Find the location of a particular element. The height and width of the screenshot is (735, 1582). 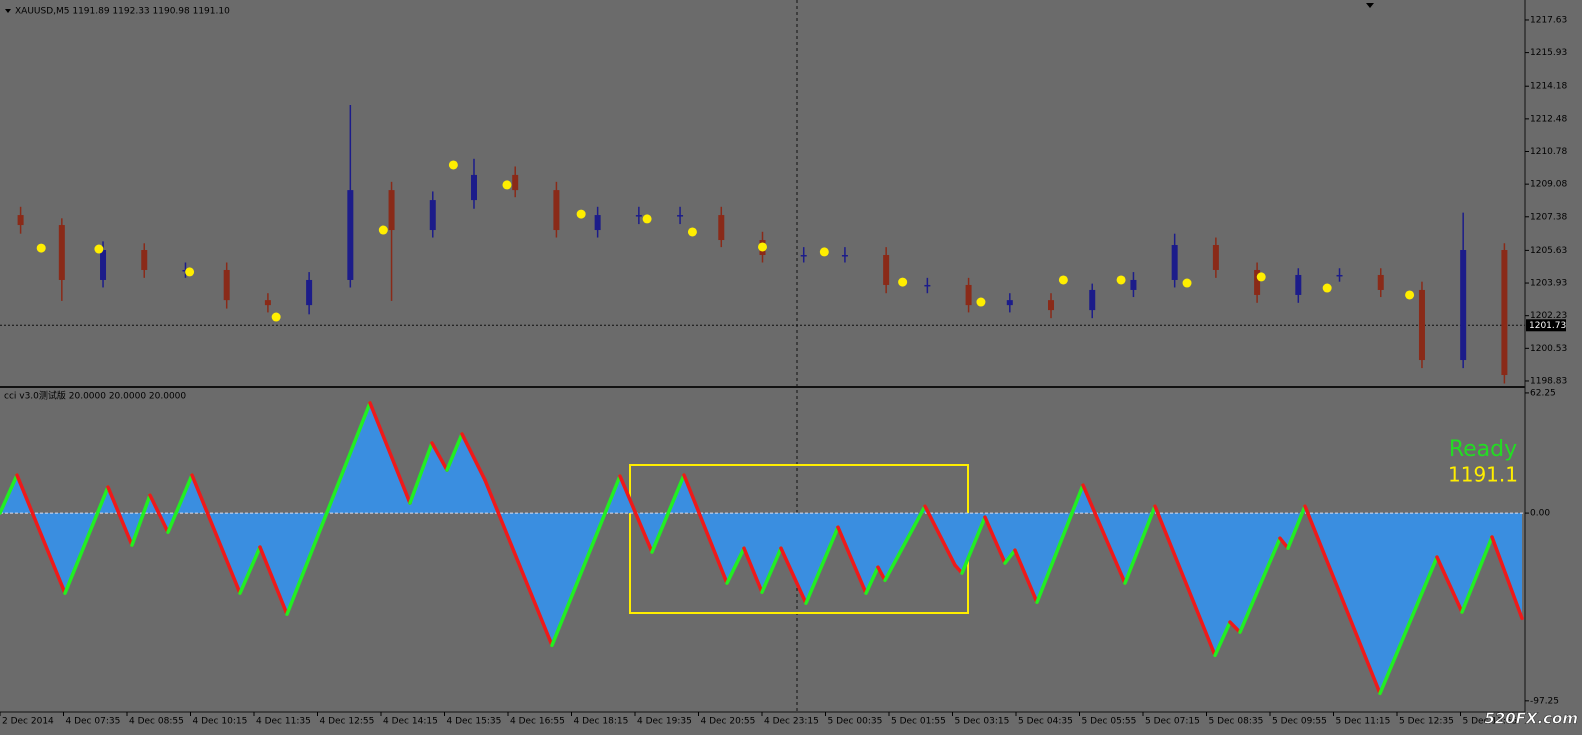

x-tick-label: 5 Dec 03:15 is located at coordinates (982, 722).